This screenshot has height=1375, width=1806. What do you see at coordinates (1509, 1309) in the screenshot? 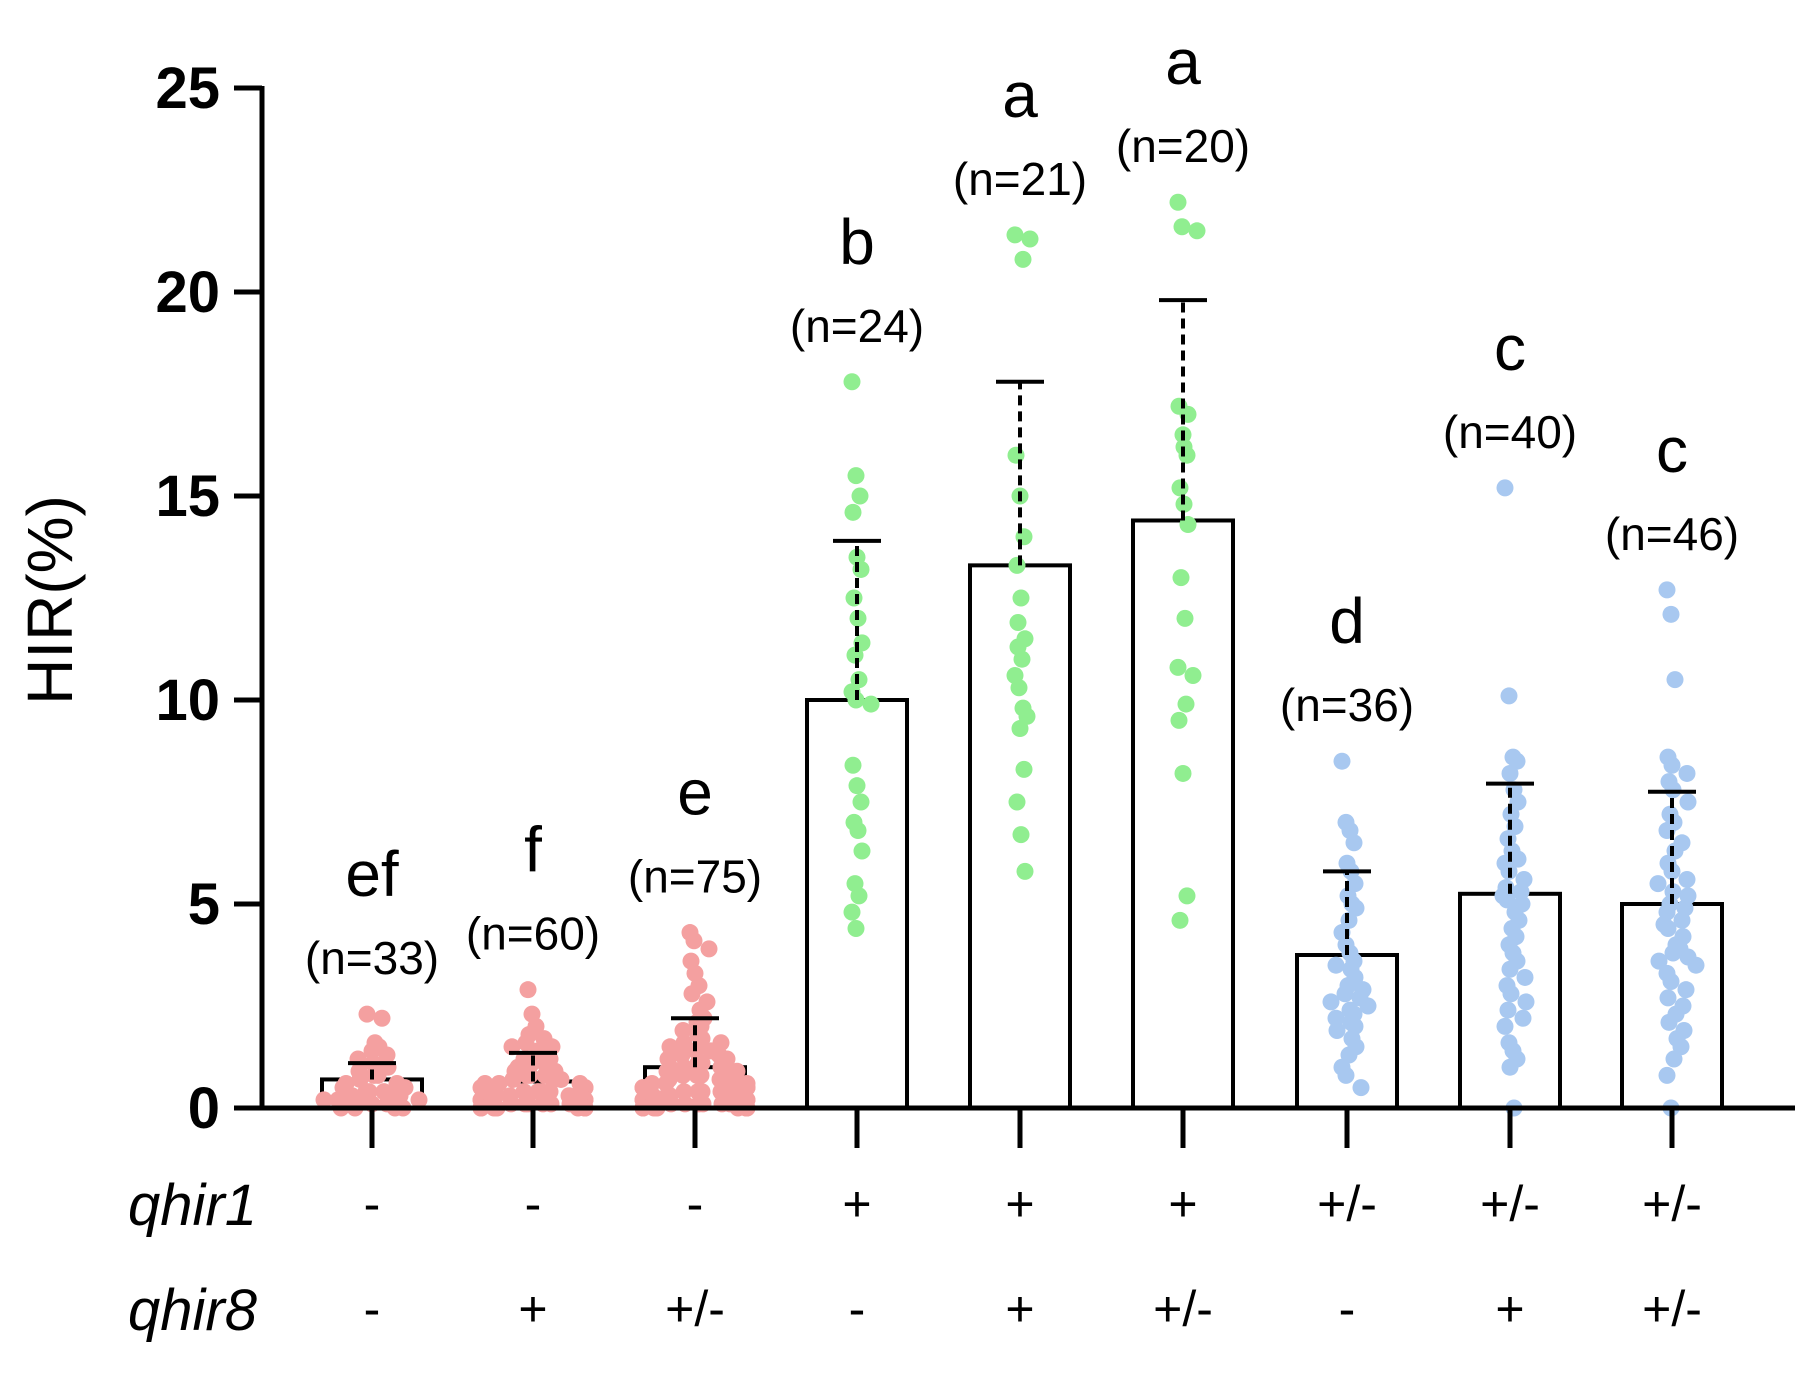
I see `genotype-qhir8-group-8: +` at bounding box center [1509, 1309].